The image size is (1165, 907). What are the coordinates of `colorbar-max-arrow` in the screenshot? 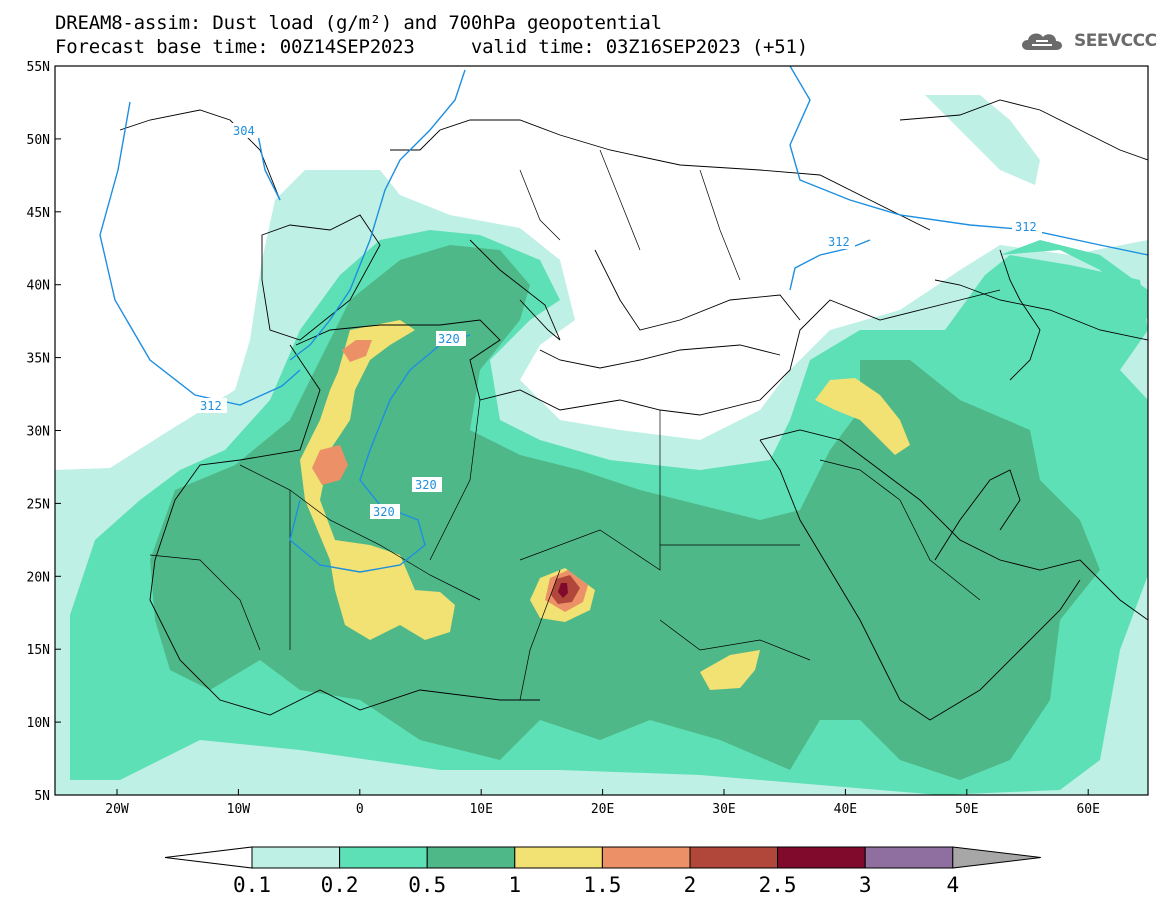 It's located at (996, 857).